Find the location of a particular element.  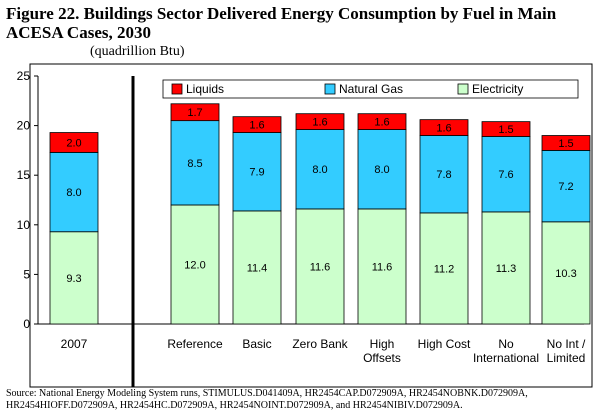

y-tick-label: 0 is located at coordinates (26, 324).